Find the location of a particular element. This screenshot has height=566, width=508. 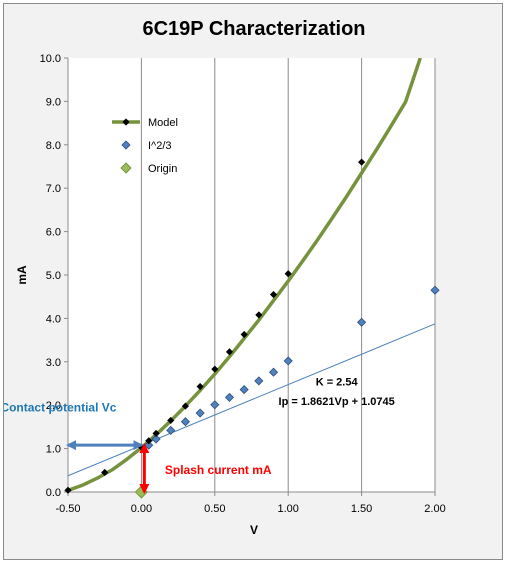

annotation-contact: Contact potential Vc is located at coordinates (60, 408).